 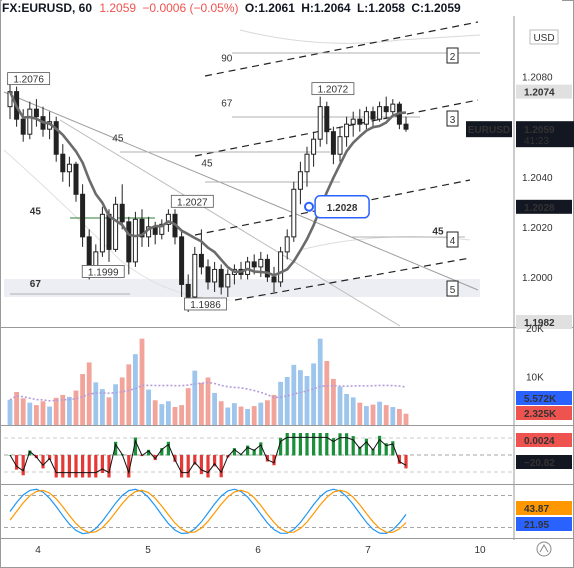 I want to click on level-label: 2, so click(x=453, y=57).